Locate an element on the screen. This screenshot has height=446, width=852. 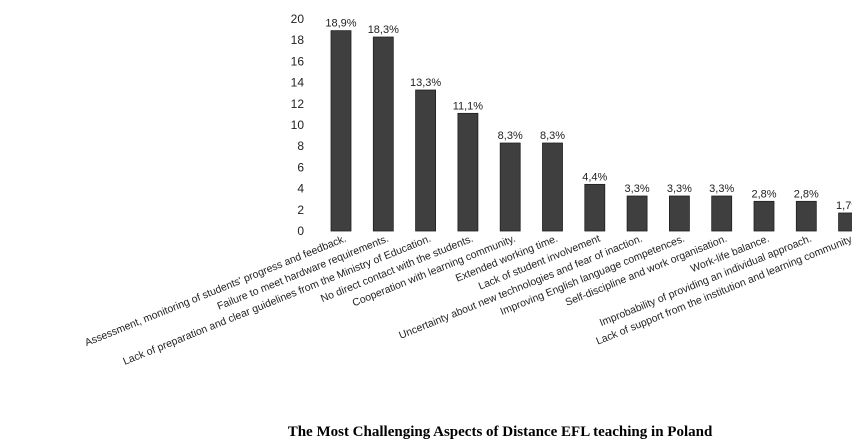
data-label: 13,3% is located at coordinates (425, 83).